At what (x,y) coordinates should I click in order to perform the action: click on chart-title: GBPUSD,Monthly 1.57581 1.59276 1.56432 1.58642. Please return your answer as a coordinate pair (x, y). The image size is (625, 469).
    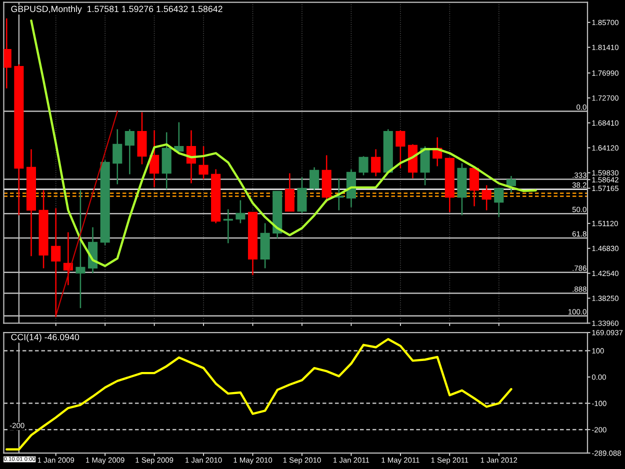
    Looking at the image, I should click on (116, 10).